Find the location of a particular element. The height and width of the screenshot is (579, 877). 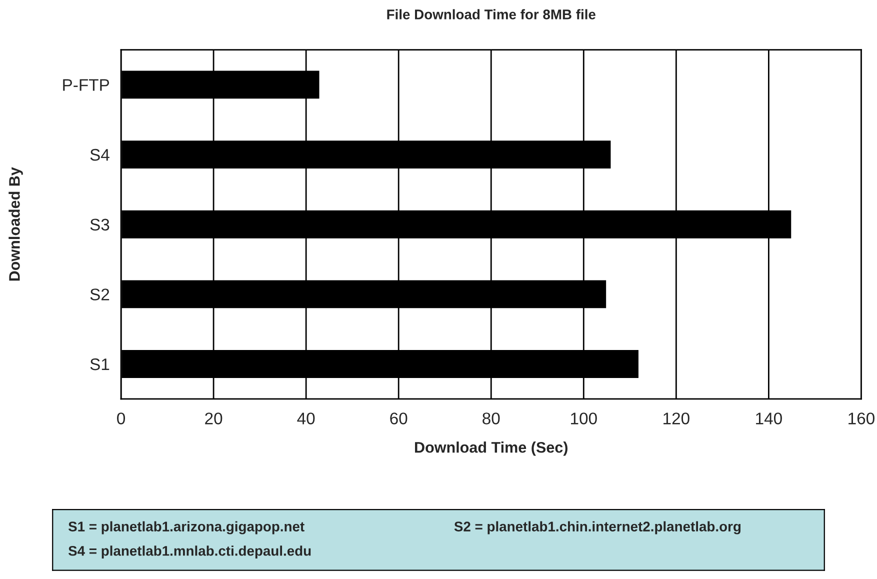

y-axis-title: Downloaded By is located at coordinates (15, 224).